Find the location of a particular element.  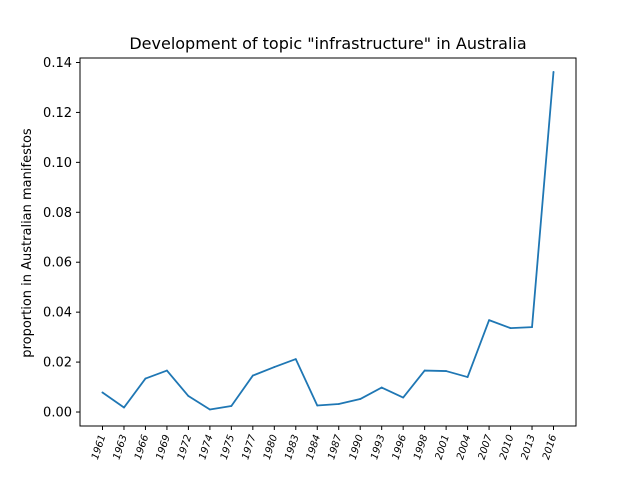

x-tick-label: 2007 is located at coordinates (486, 447).